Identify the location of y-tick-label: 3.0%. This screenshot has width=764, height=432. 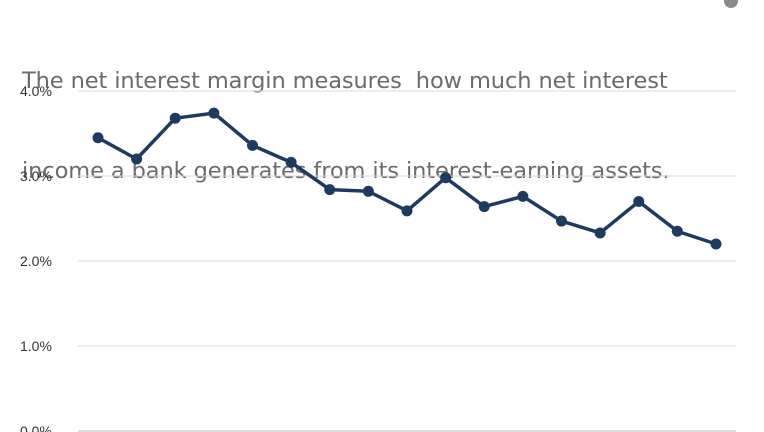
(36, 176).